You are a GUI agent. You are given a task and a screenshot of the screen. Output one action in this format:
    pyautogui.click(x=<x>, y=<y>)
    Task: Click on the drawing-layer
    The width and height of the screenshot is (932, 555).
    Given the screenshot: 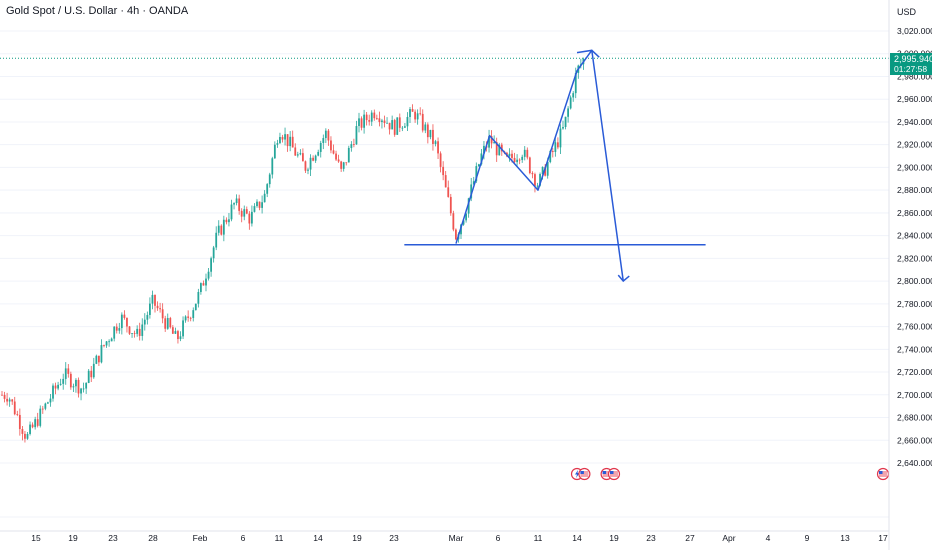 What is the action you would take?
    pyautogui.click(x=555, y=166)
    